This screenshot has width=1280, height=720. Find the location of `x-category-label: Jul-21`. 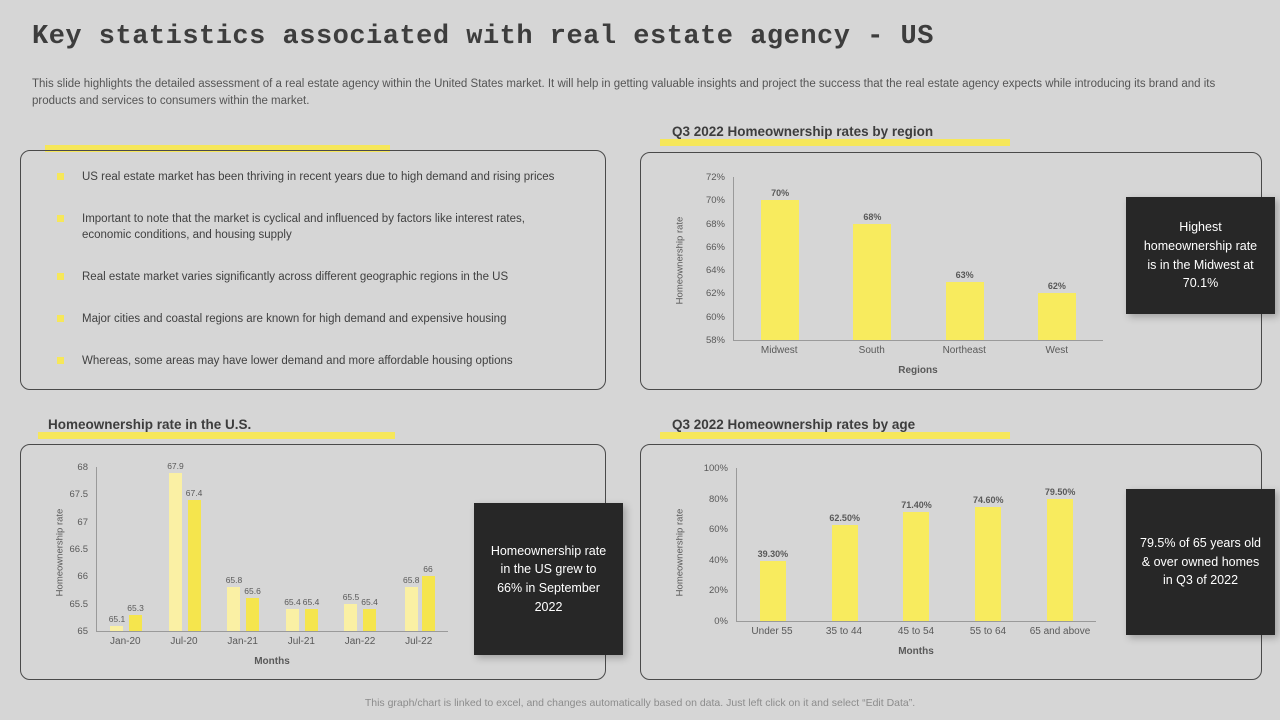

x-category-label: Jul-21 is located at coordinates (301, 641).